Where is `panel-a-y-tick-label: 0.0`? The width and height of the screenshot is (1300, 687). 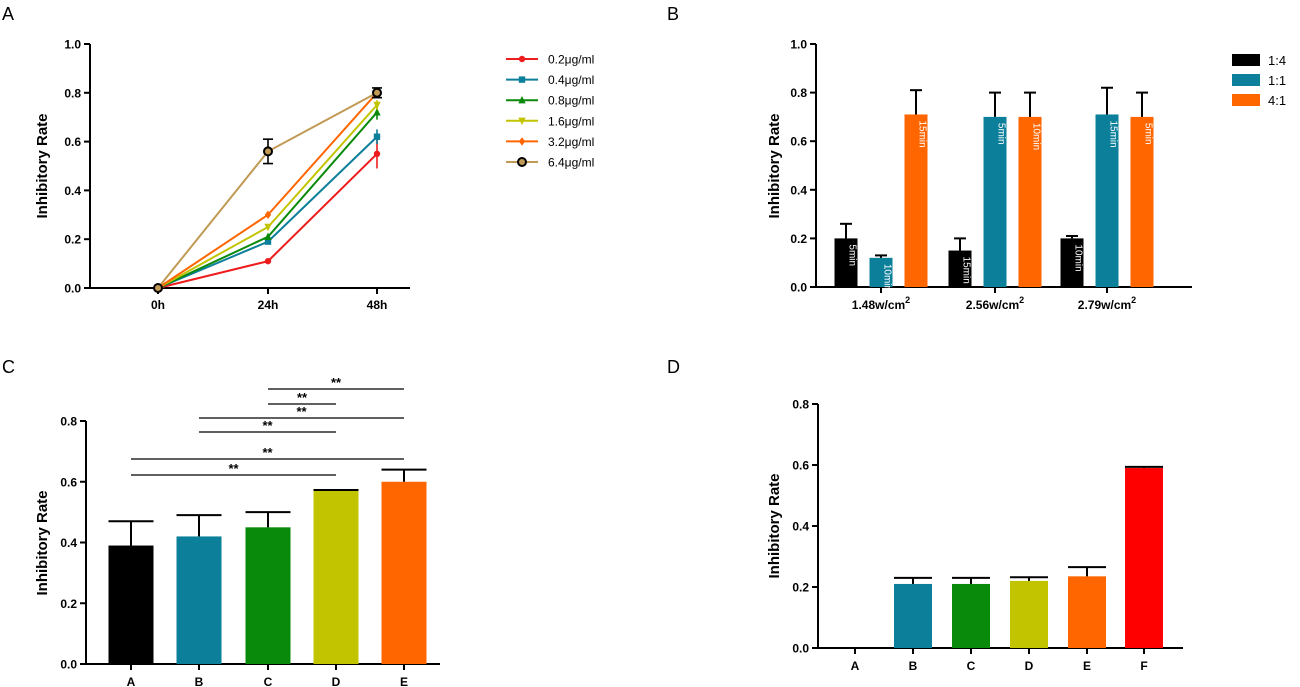 panel-a-y-tick-label: 0.0 is located at coordinates (72, 289).